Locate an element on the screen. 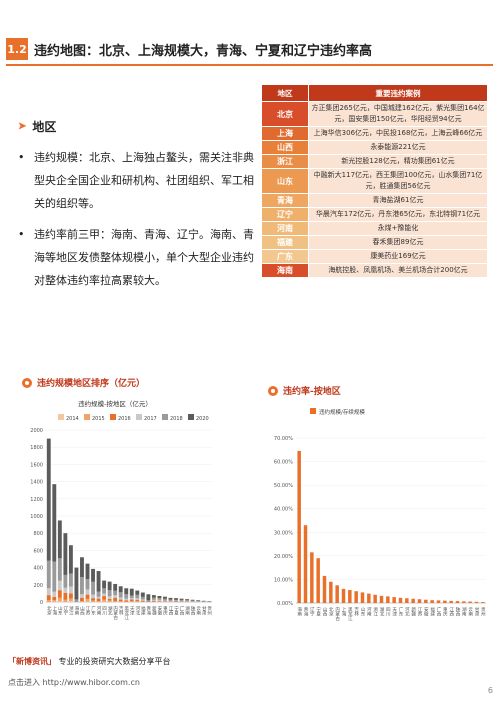  x-tick-label: 山西 is located at coordinates (81, 611).